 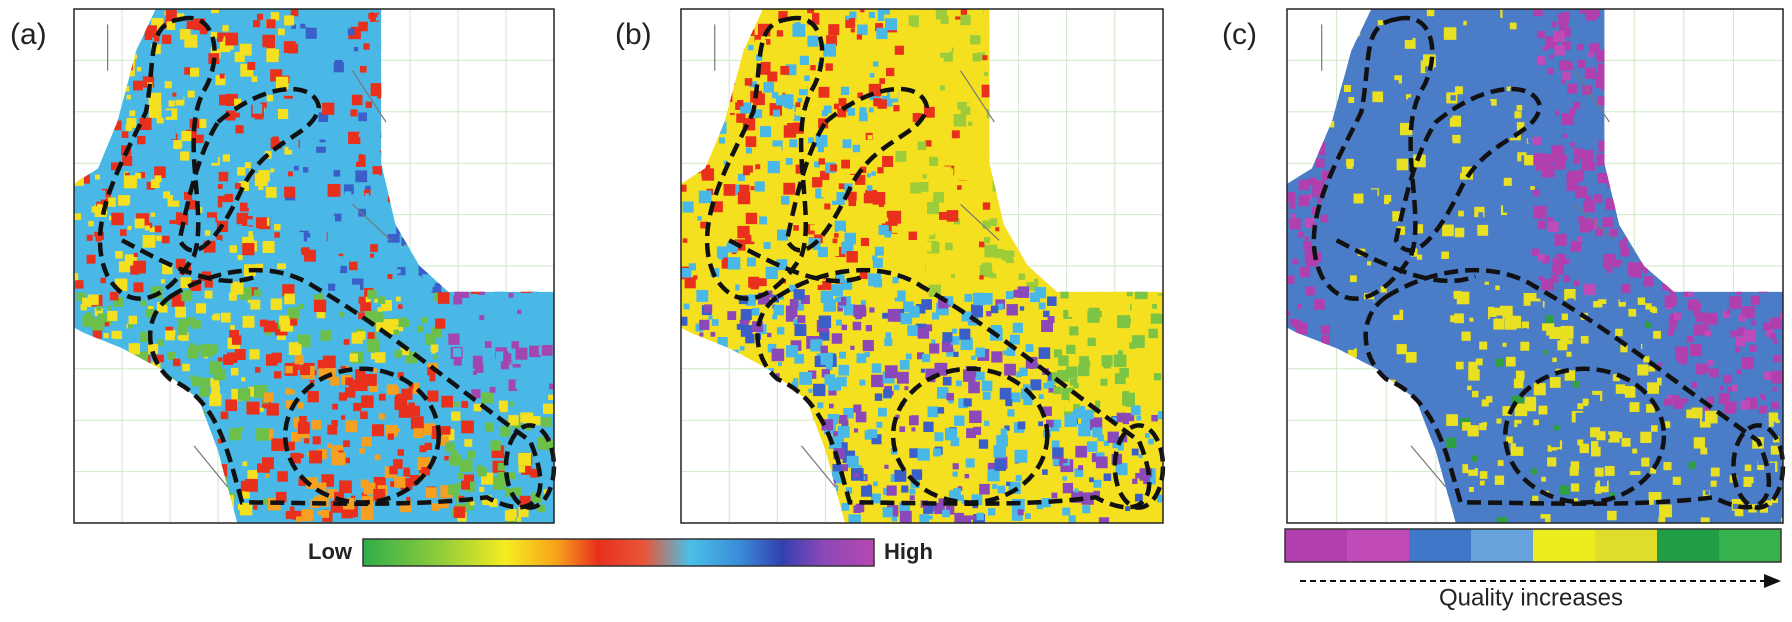 I want to click on arrow-head, so click(x=1772, y=581).